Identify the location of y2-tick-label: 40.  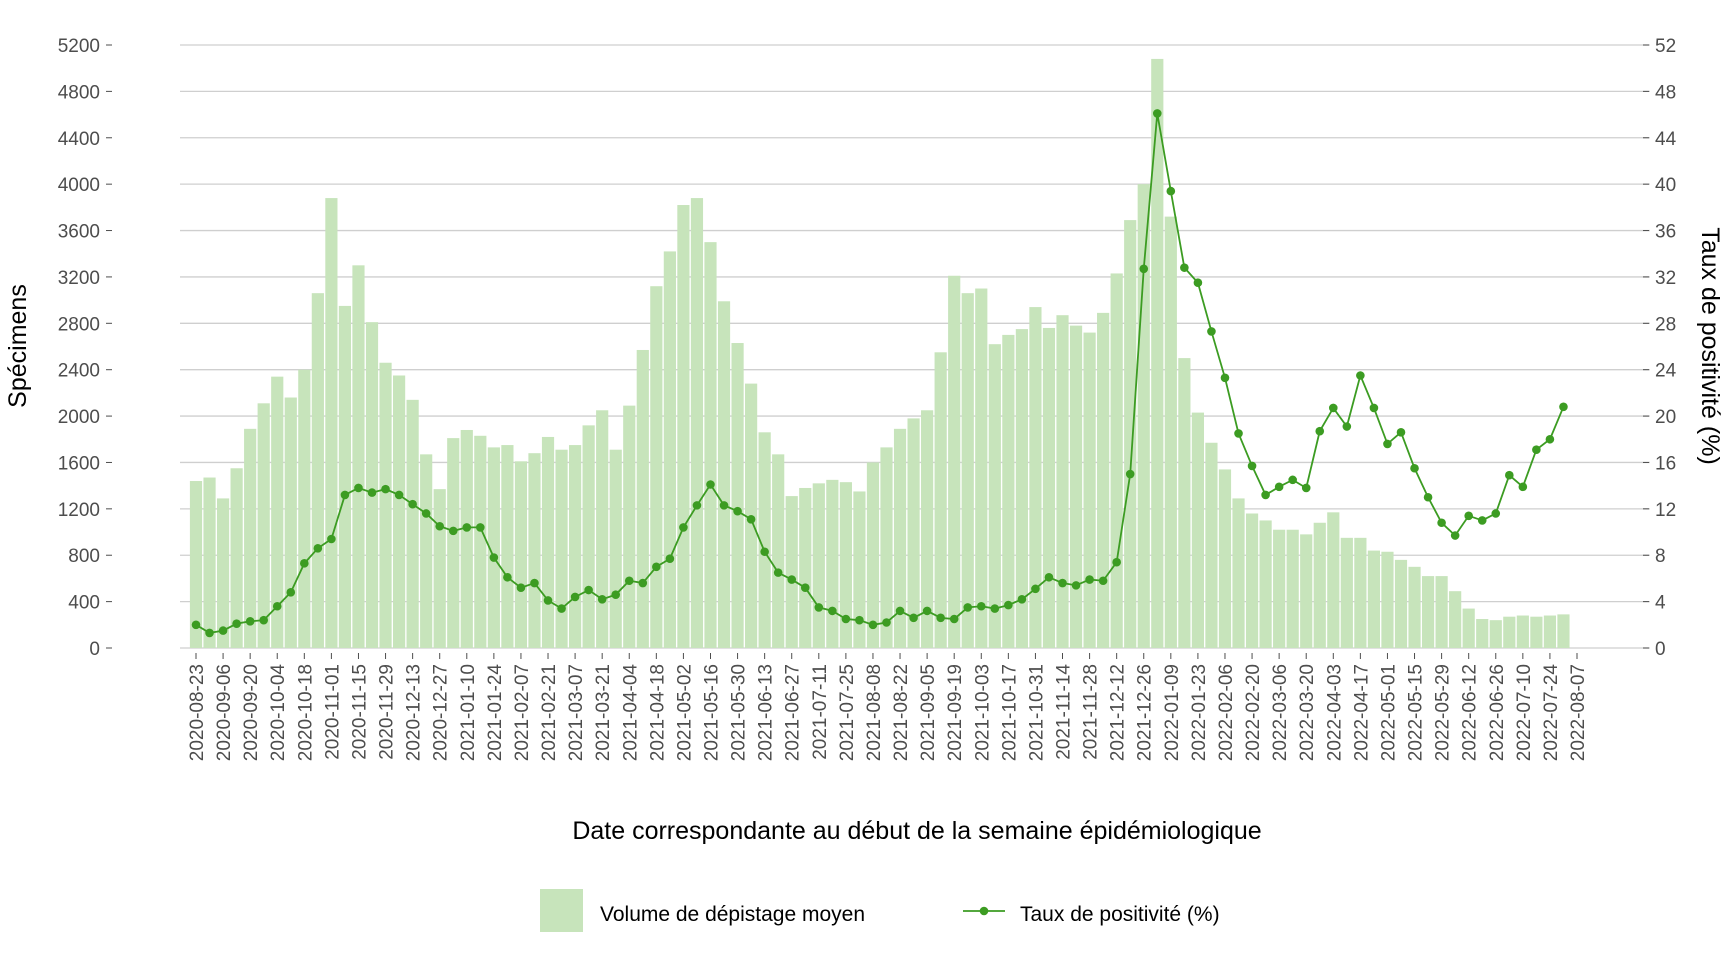
(1665, 185).